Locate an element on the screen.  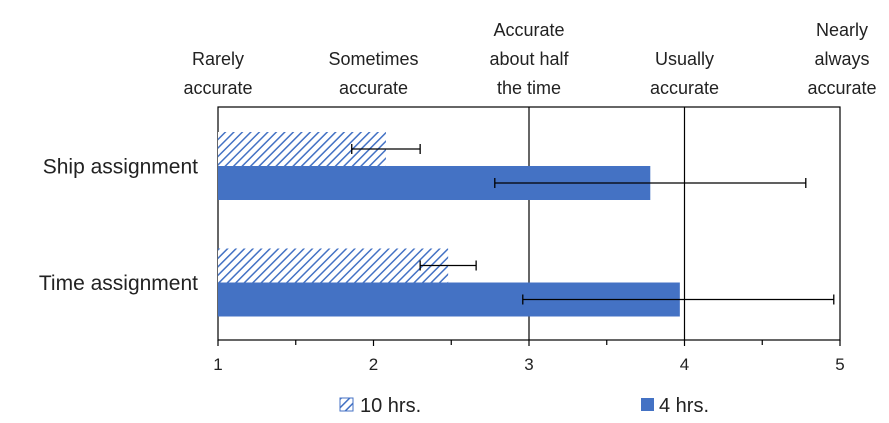
scale-label-5: Nearly always accurate is located at coordinates (841, 59).